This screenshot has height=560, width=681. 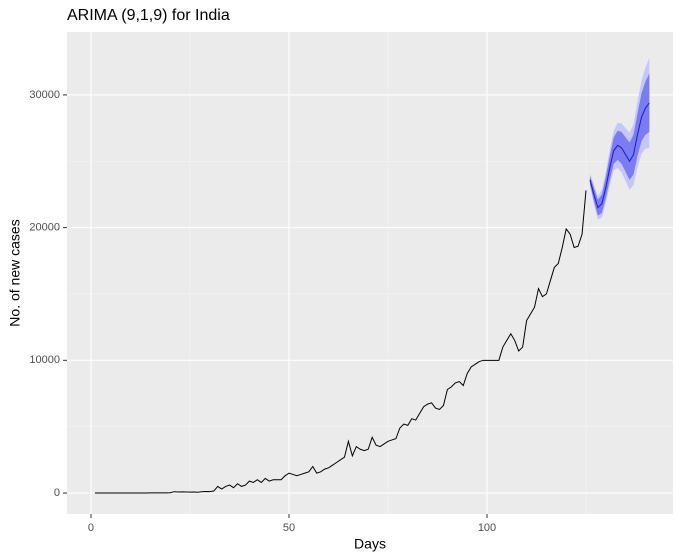 What do you see at coordinates (15, 272) in the screenshot?
I see `y-axis-title: No. of new cases` at bounding box center [15, 272].